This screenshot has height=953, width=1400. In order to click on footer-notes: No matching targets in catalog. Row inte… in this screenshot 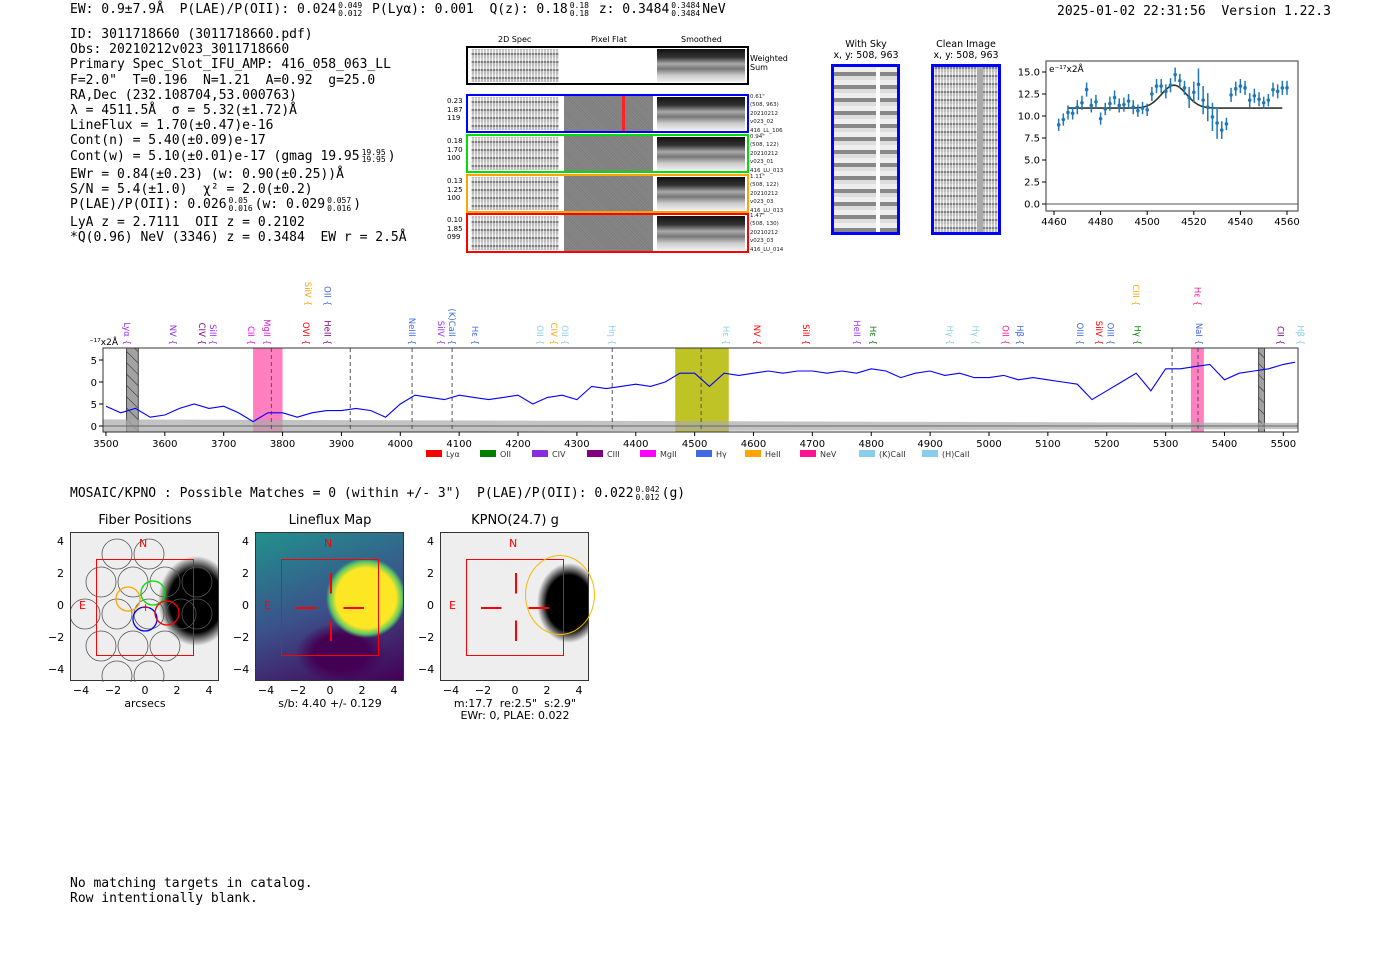, I will do `click(191, 891)`.